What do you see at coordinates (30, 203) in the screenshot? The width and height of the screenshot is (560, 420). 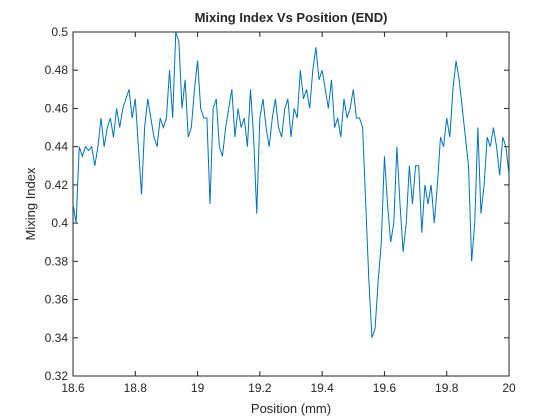 I see `y-axis-label: Mixing Index` at bounding box center [30, 203].